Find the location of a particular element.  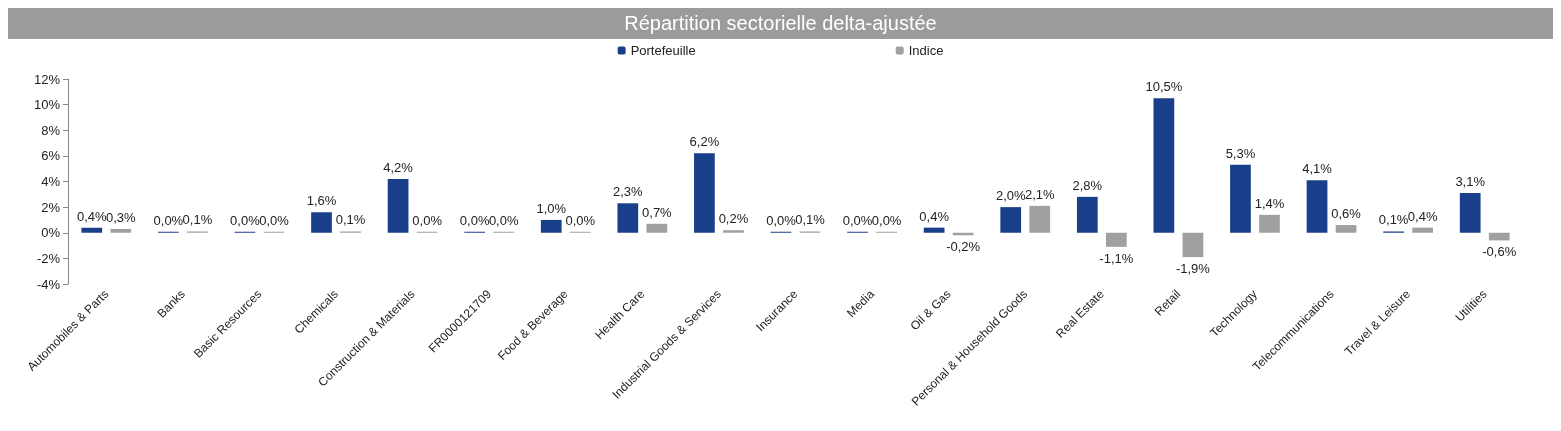

y-tick-label: -4% is located at coordinates (48, 284).